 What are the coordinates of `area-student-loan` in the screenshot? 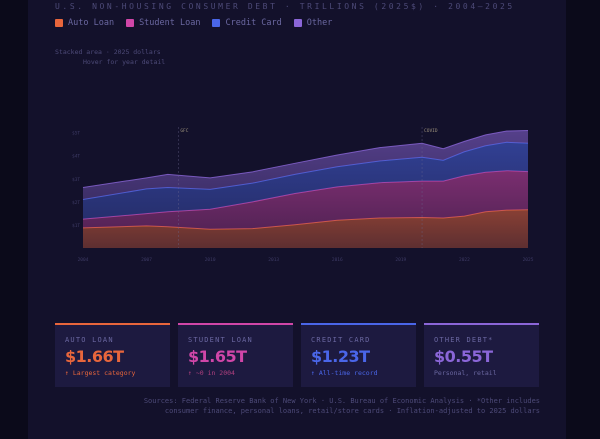 It's located at (305, 200).